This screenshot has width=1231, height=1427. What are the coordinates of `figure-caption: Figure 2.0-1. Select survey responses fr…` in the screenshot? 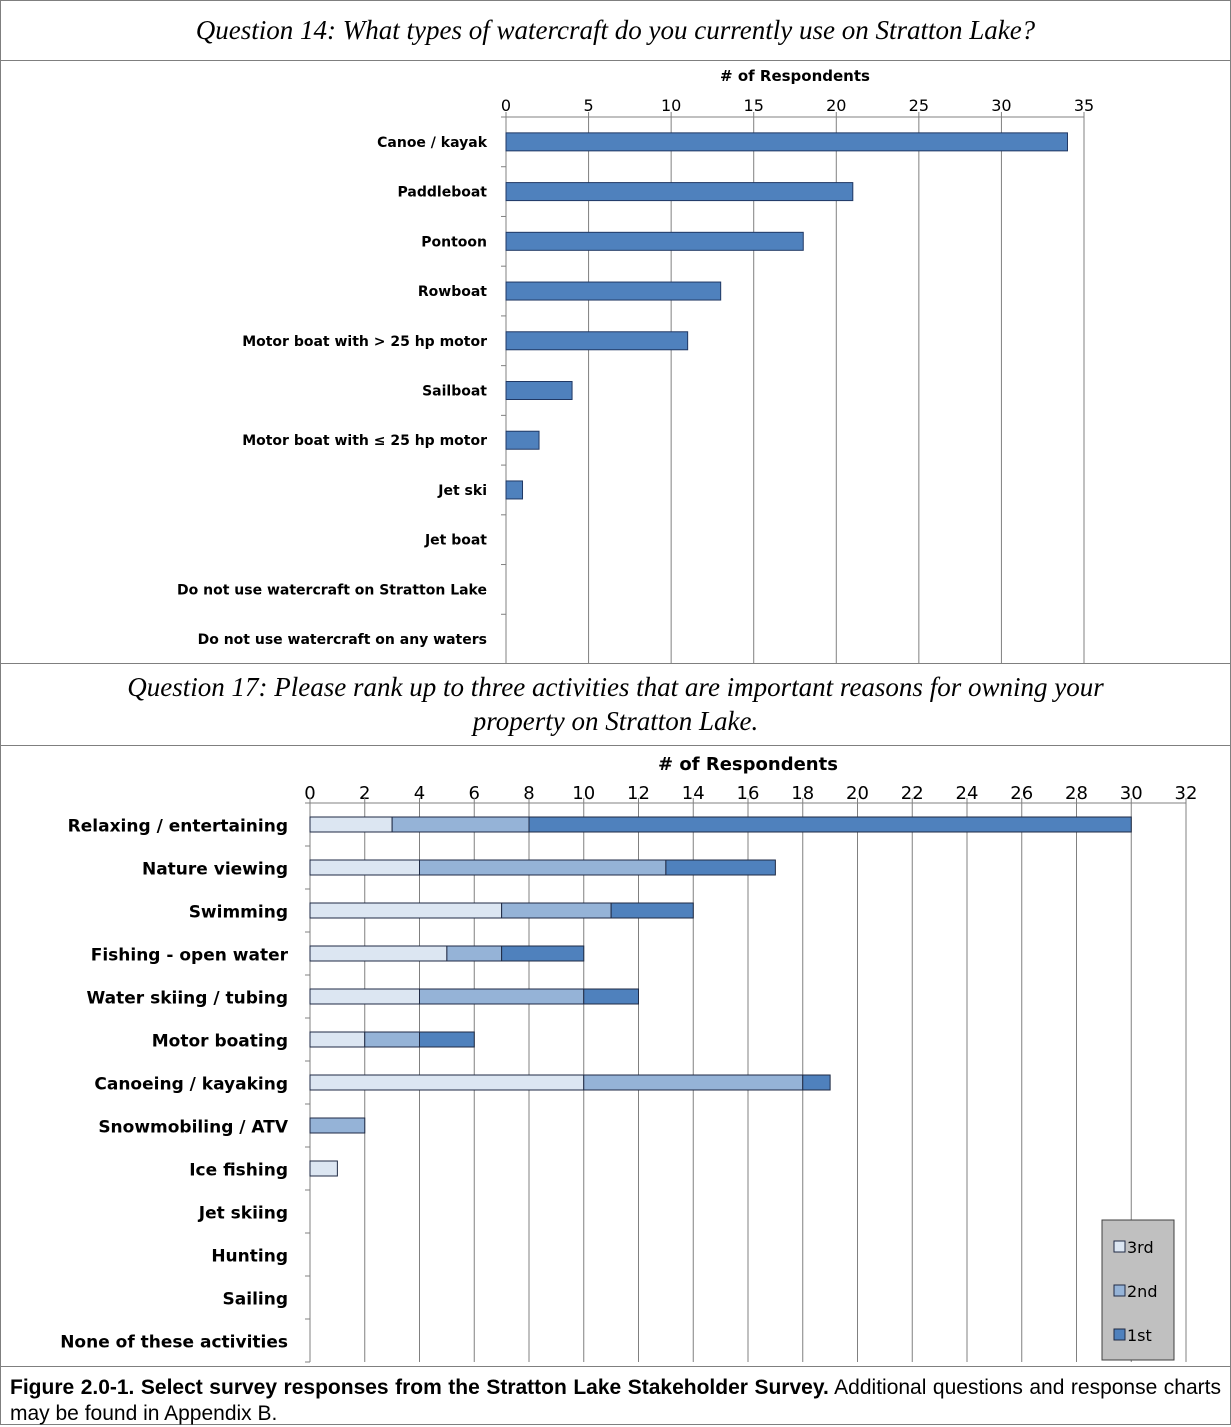 It's located at (615, 1401).